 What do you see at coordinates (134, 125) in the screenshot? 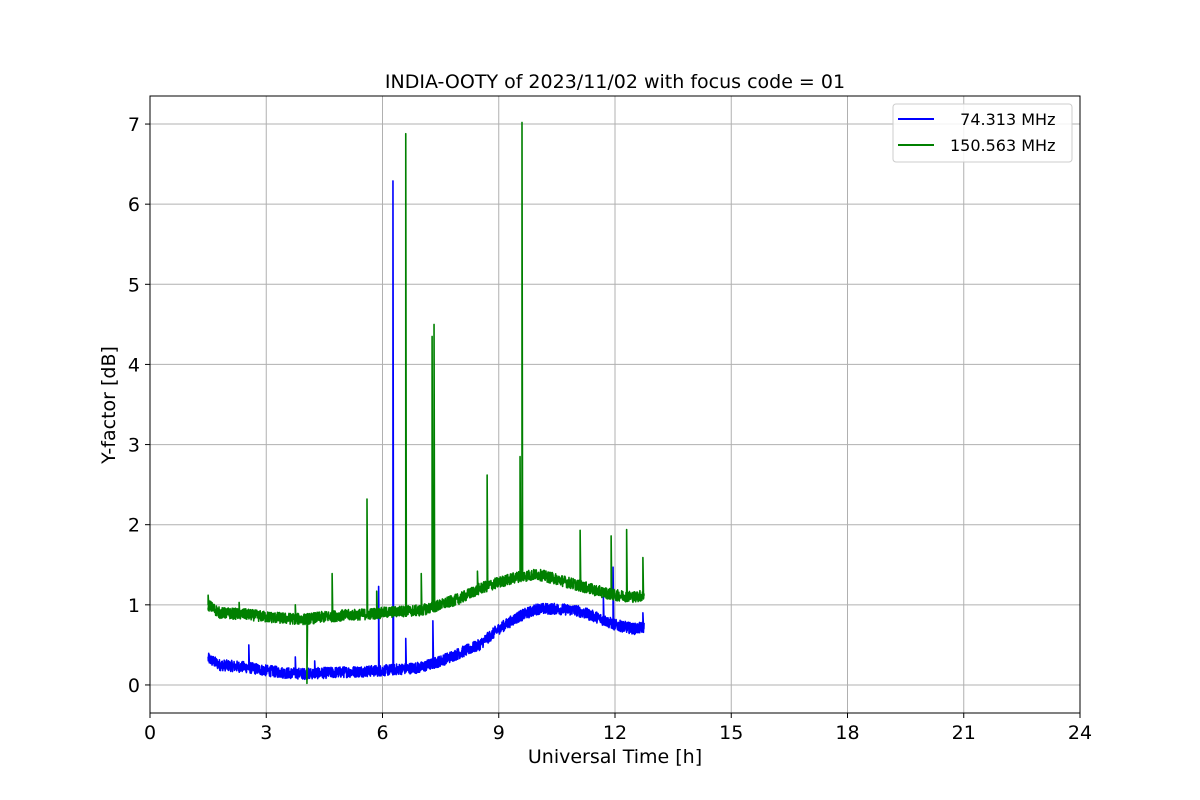
I see `y-tick-label: 7` at bounding box center [134, 125].